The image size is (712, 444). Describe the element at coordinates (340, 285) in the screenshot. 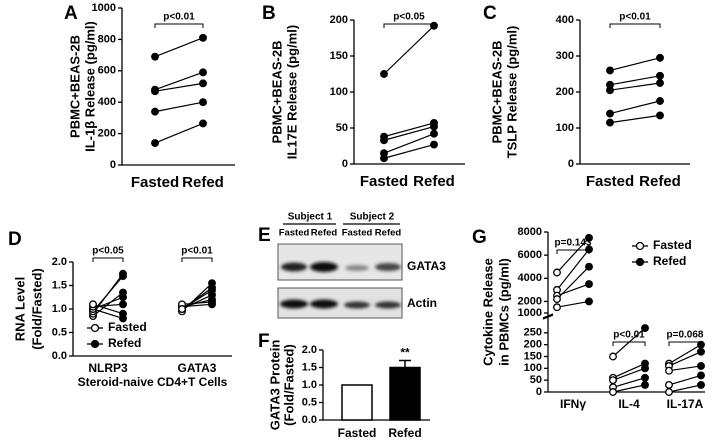

I see `bands` at that location.